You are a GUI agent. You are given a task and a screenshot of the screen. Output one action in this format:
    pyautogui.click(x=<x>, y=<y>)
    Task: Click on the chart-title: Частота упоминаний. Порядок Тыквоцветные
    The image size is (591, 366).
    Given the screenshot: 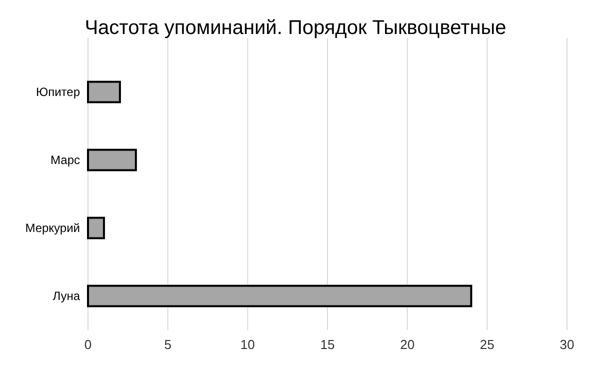 What is the action you would take?
    pyautogui.click(x=295, y=28)
    